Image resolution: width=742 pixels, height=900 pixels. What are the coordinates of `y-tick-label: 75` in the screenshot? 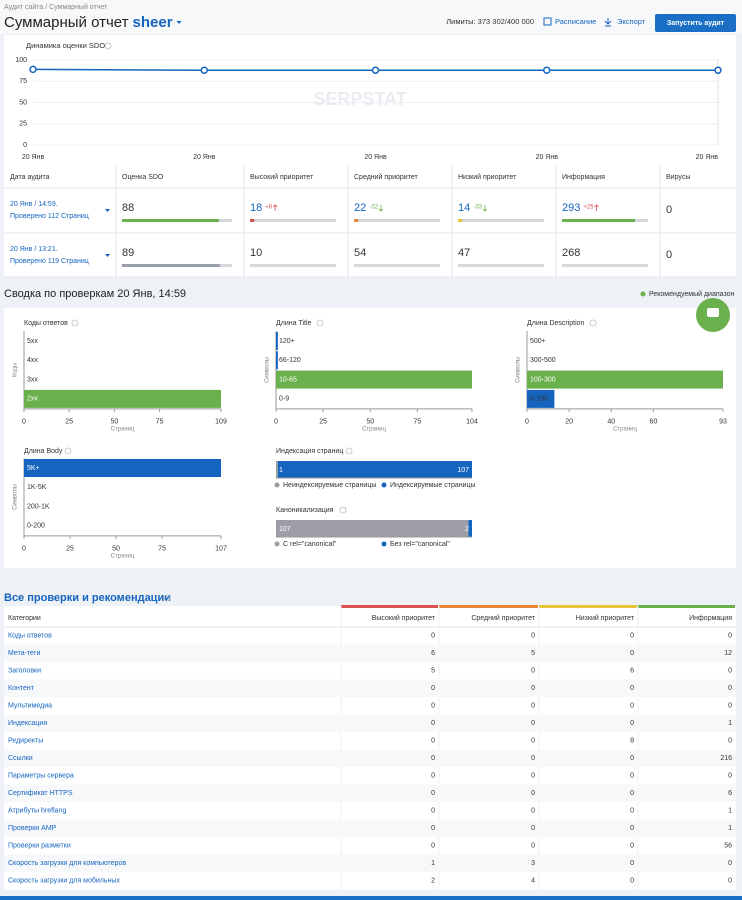 It's located at (23, 81).